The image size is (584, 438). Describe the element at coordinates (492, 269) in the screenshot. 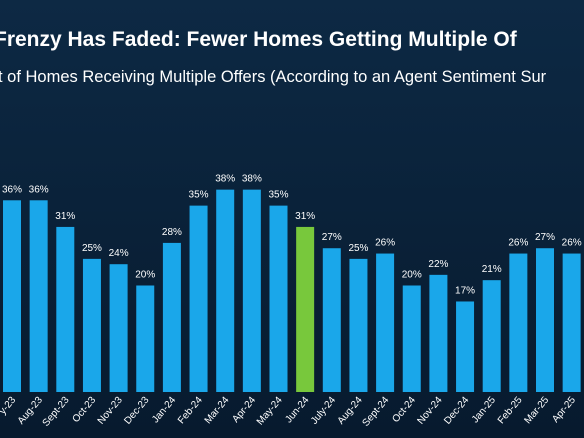

I see `data-label: 21%` at that location.